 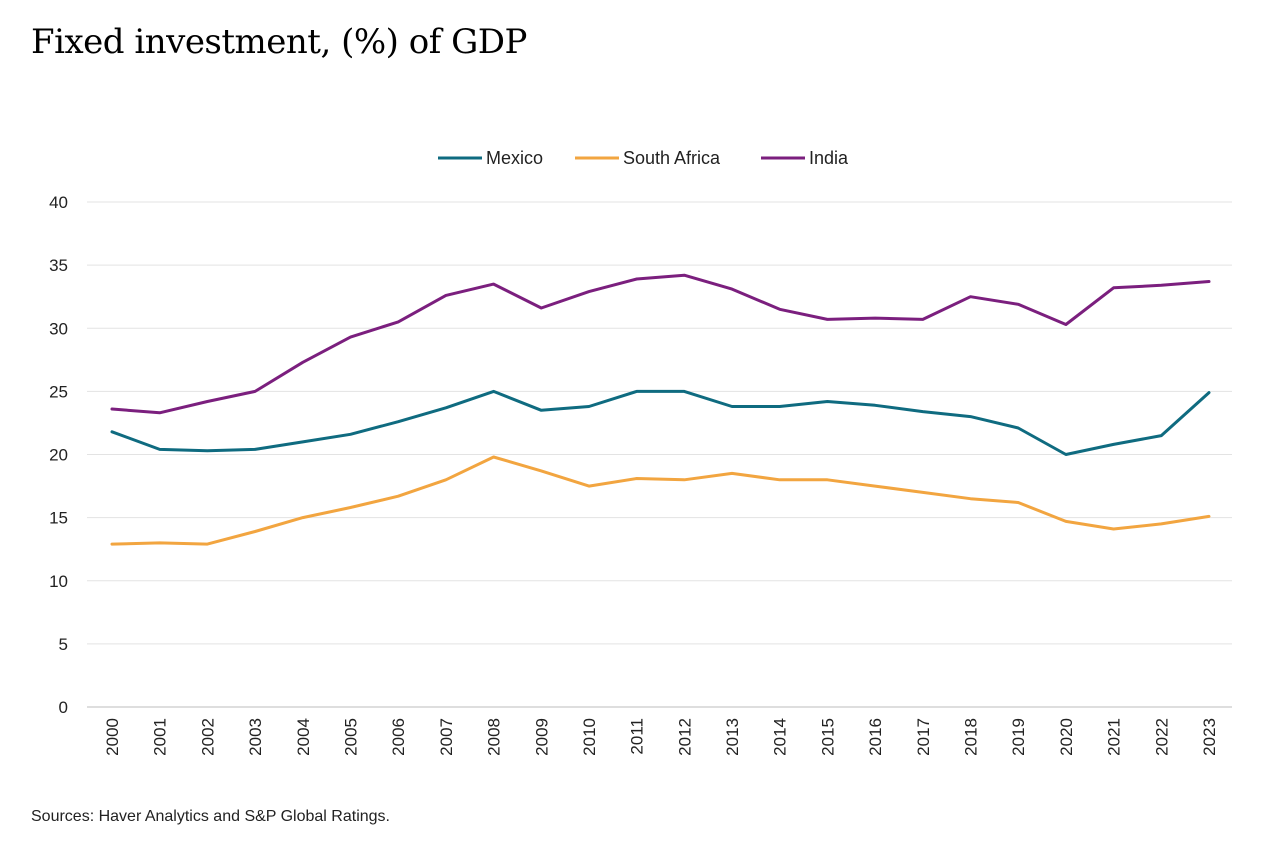 I want to click on y-tick-label: 15, so click(x=58, y=518).